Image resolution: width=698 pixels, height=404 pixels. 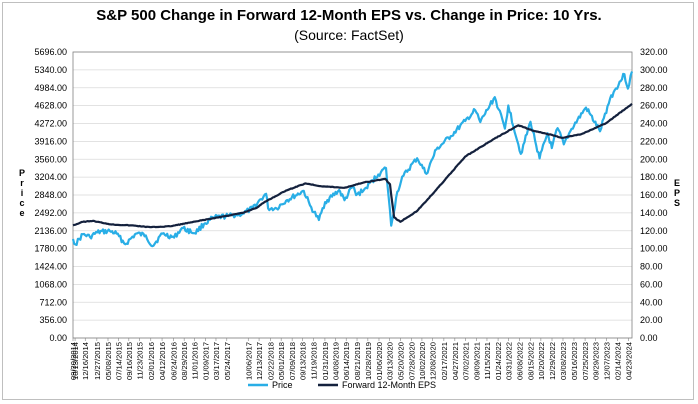 I want to click on x-tick-label: 10/20/2022, so click(x=541, y=361).